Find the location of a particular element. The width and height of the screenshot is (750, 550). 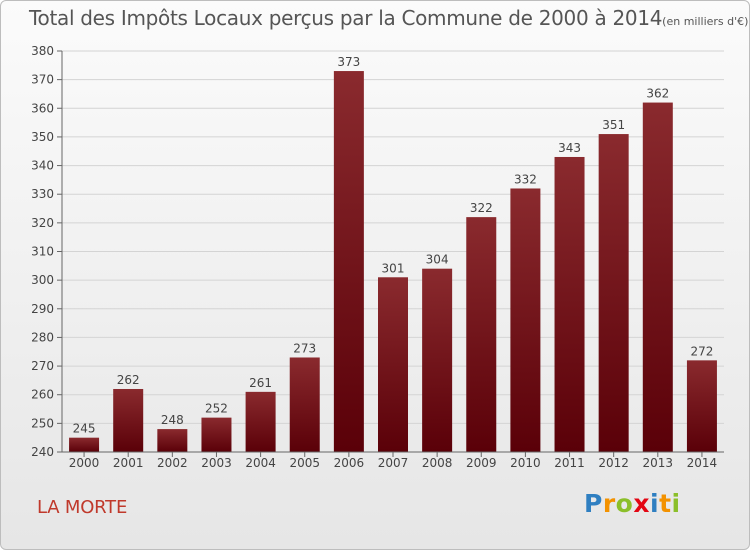

data-label: 248 is located at coordinates (172, 420).